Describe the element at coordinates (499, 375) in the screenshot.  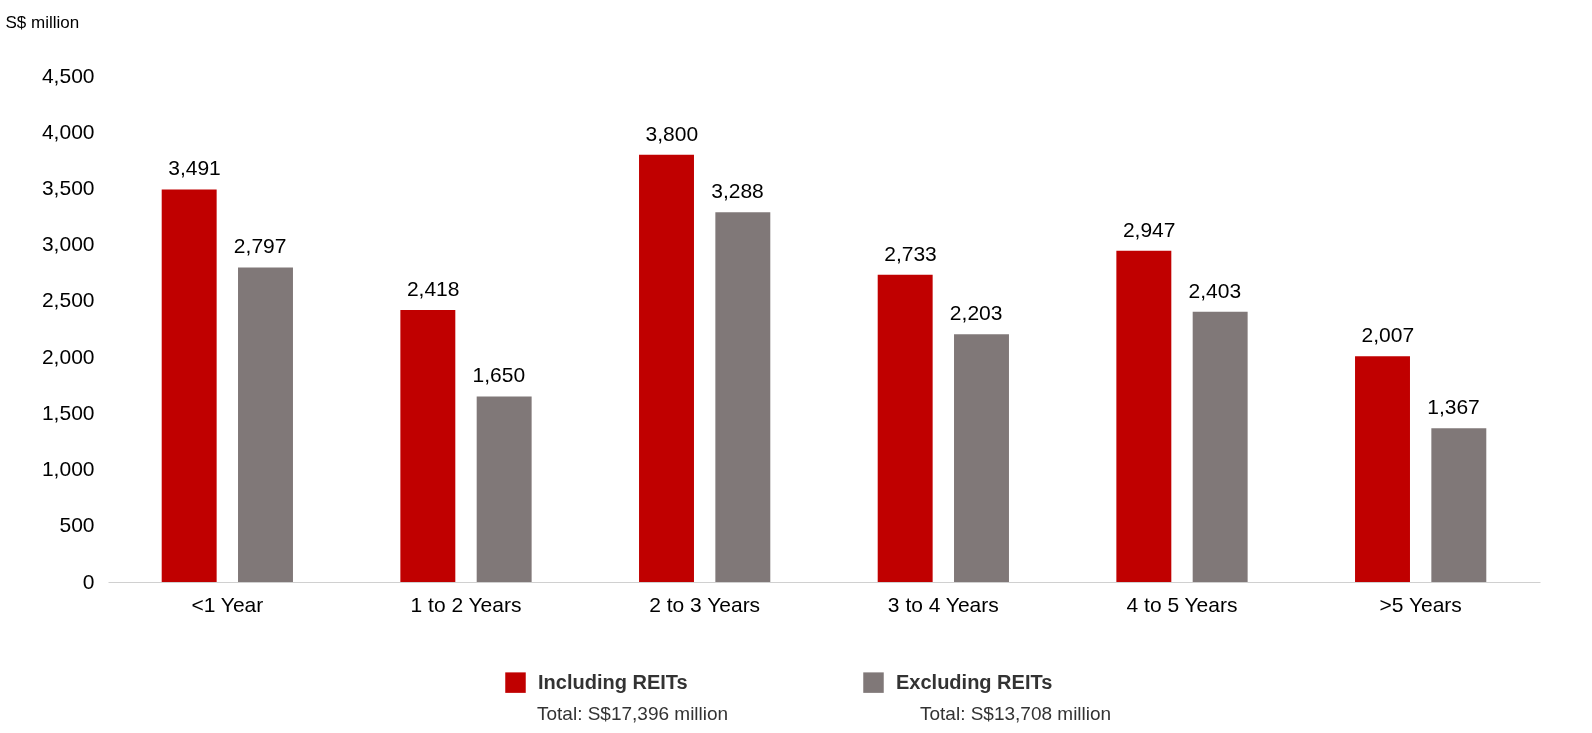
I see `data-label: 1,650` at that location.